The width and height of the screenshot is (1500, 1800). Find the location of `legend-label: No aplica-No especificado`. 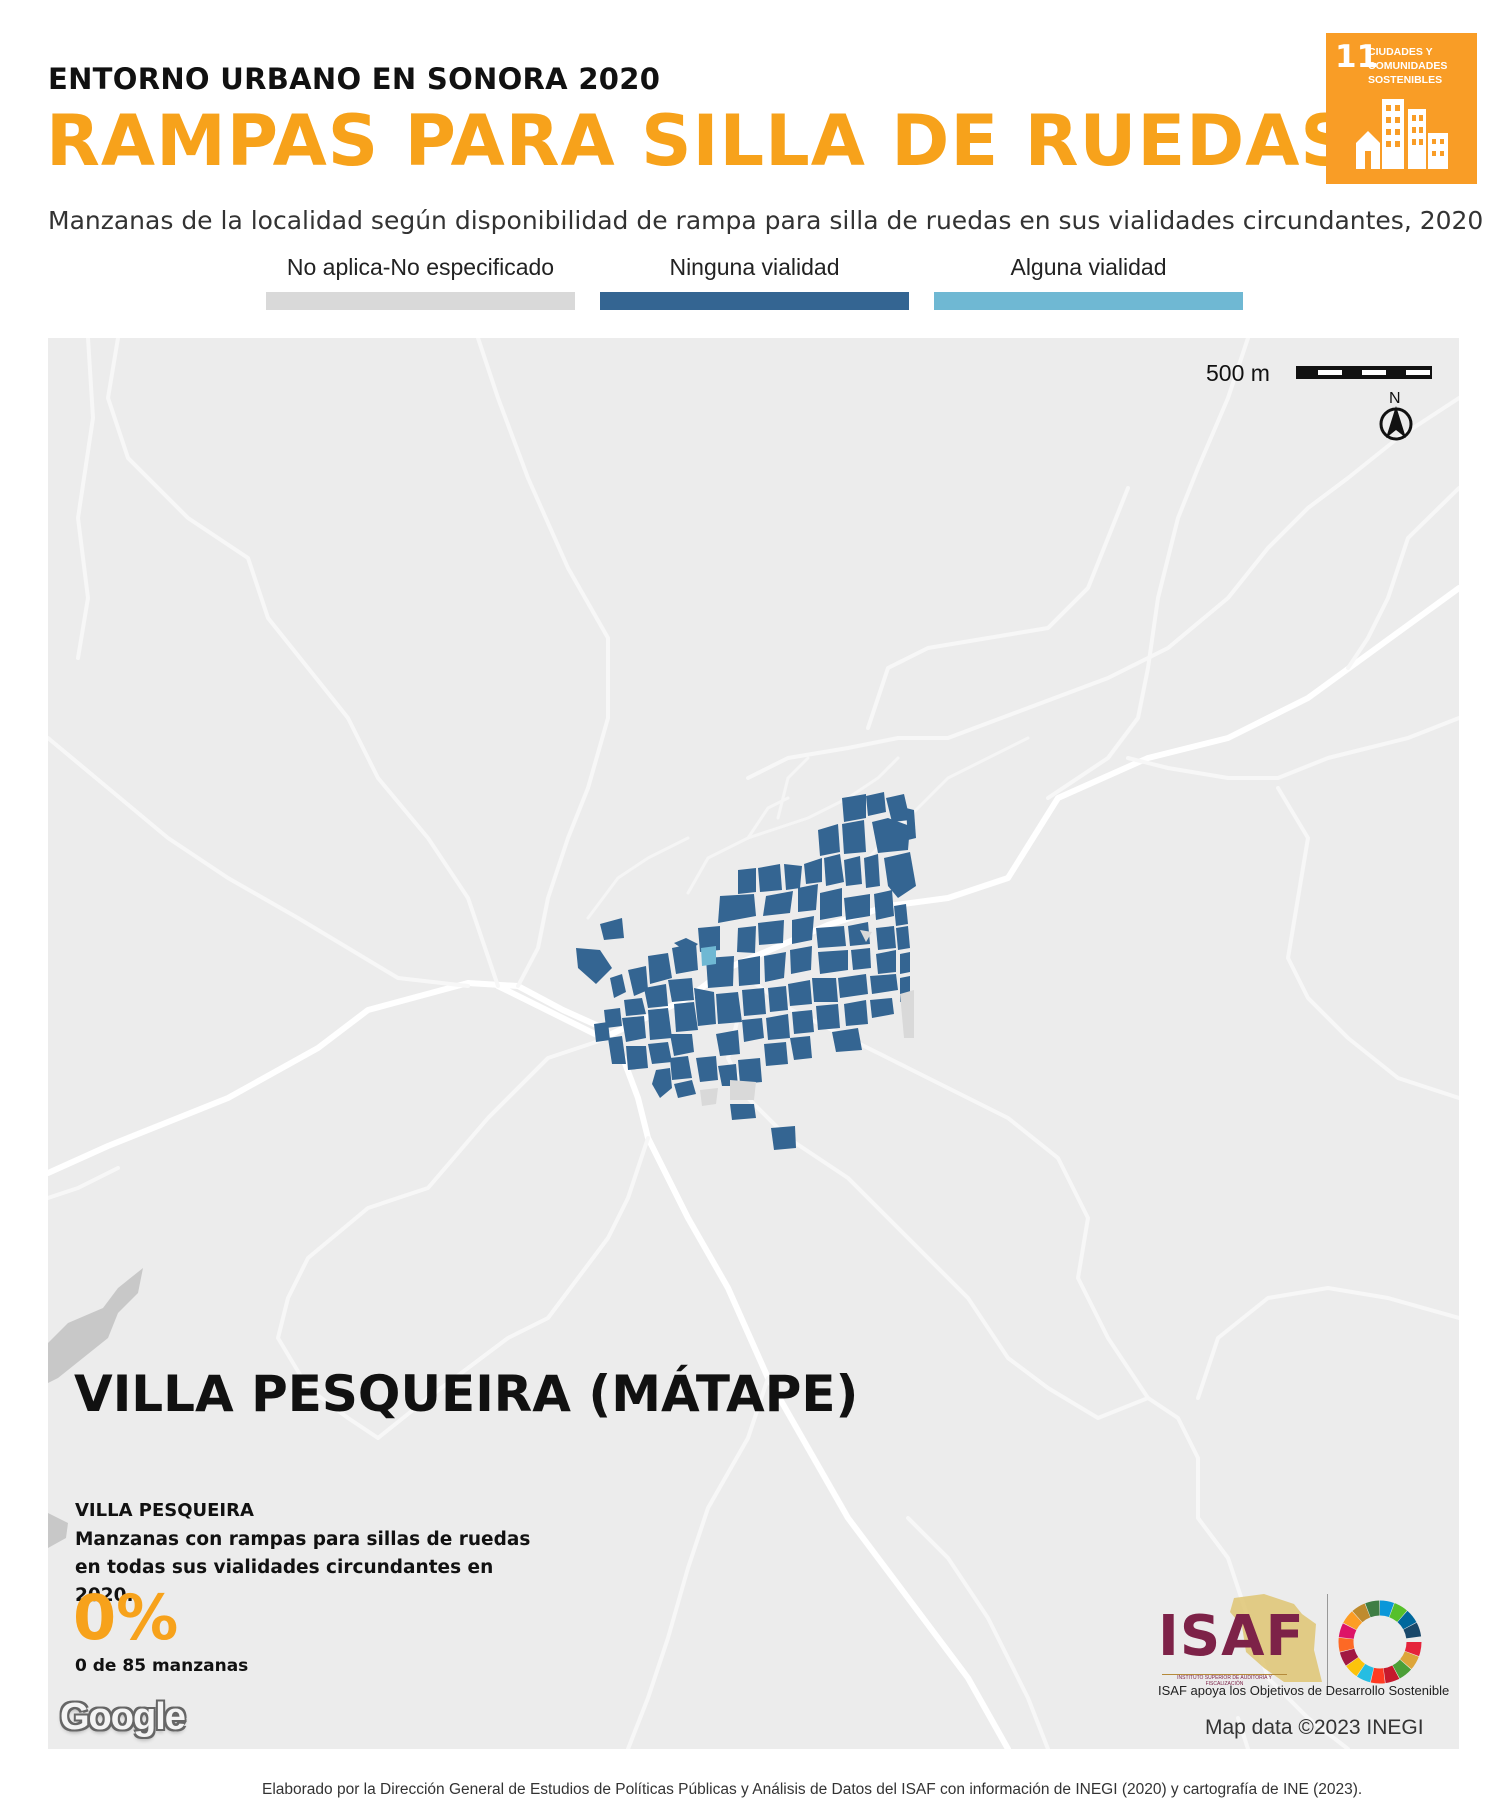

legend-label: No aplica-No especificado is located at coordinates (420, 267).